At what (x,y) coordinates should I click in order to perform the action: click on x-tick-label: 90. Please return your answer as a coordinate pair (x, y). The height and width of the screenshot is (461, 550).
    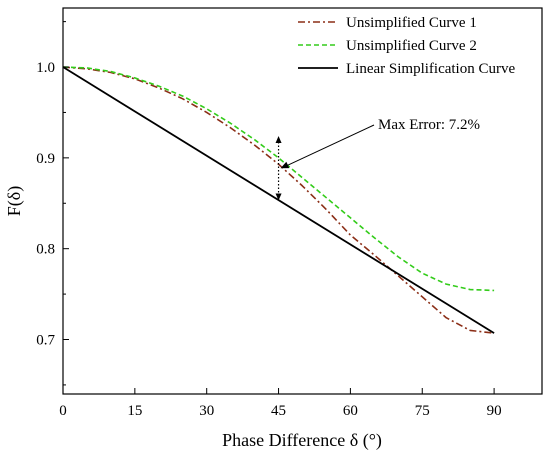
    Looking at the image, I should click on (494, 411).